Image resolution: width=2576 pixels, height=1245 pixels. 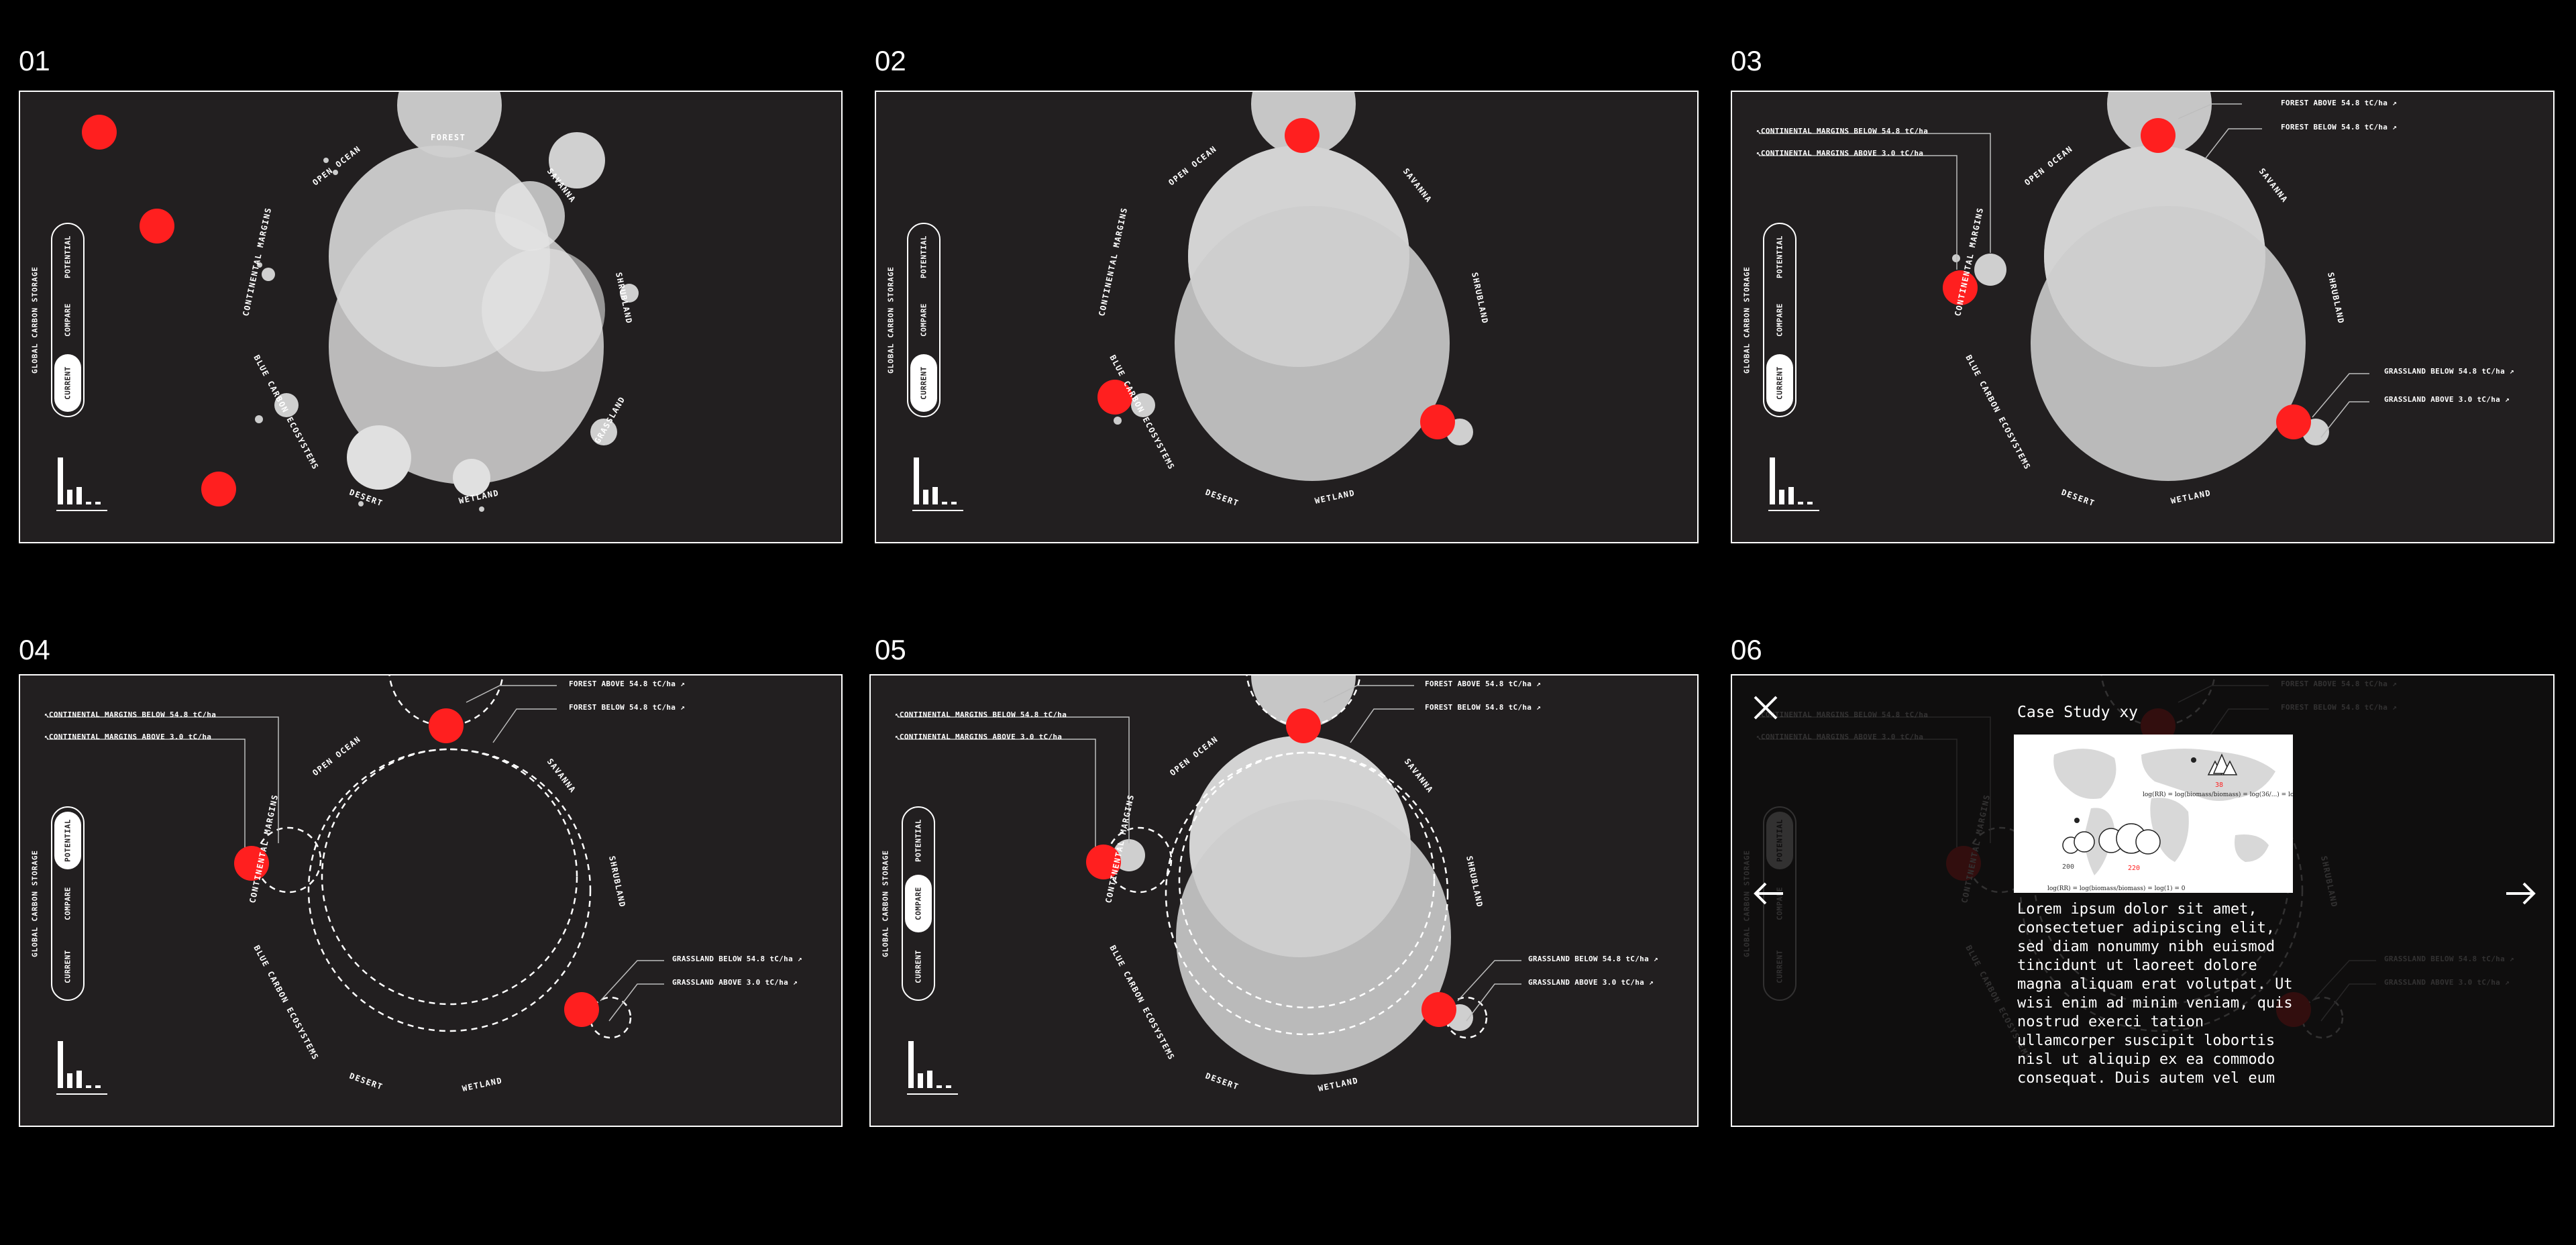 What do you see at coordinates (1765, 707) in the screenshot?
I see `close-icon` at bounding box center [1765, 707].